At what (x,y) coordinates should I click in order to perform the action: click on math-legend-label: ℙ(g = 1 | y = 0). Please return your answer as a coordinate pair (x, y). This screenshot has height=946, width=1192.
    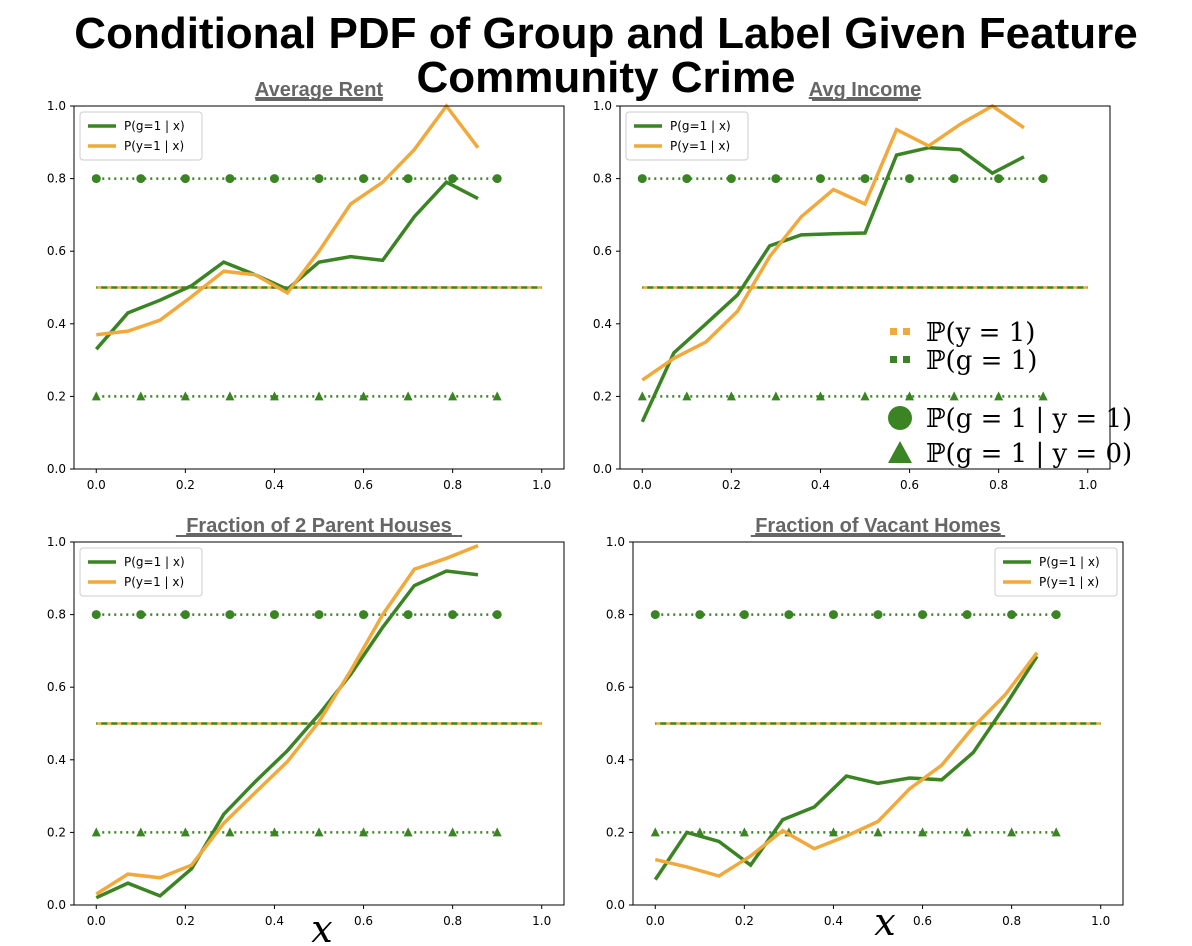
    Looking at the image, I should click on (1029, 454).